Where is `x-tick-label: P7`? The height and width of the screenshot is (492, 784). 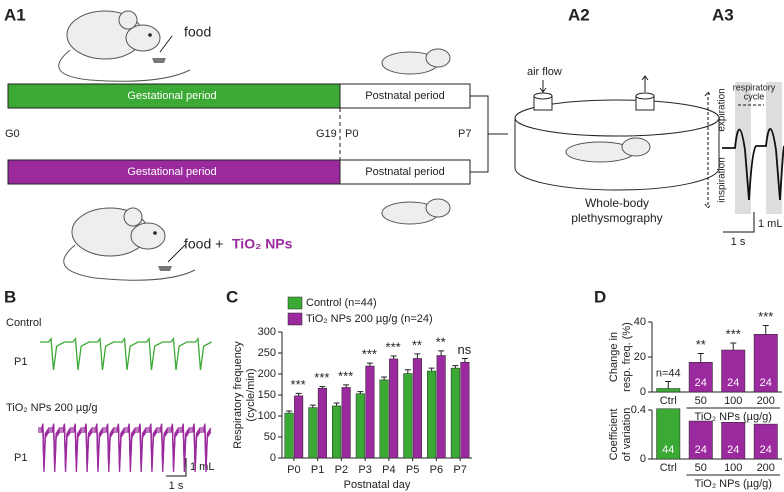 x-tick-label: P7 is located at coordinates (459, 470).